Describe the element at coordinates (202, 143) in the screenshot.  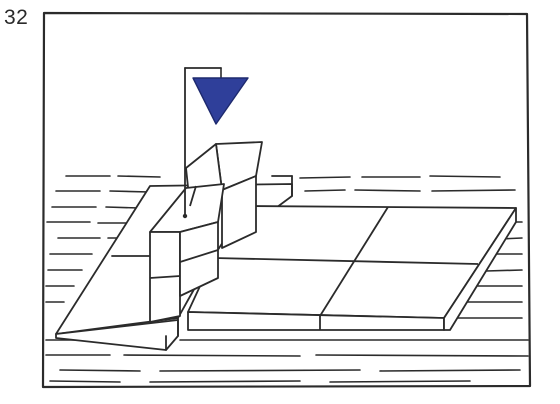
I see `flag-mast` at that location.